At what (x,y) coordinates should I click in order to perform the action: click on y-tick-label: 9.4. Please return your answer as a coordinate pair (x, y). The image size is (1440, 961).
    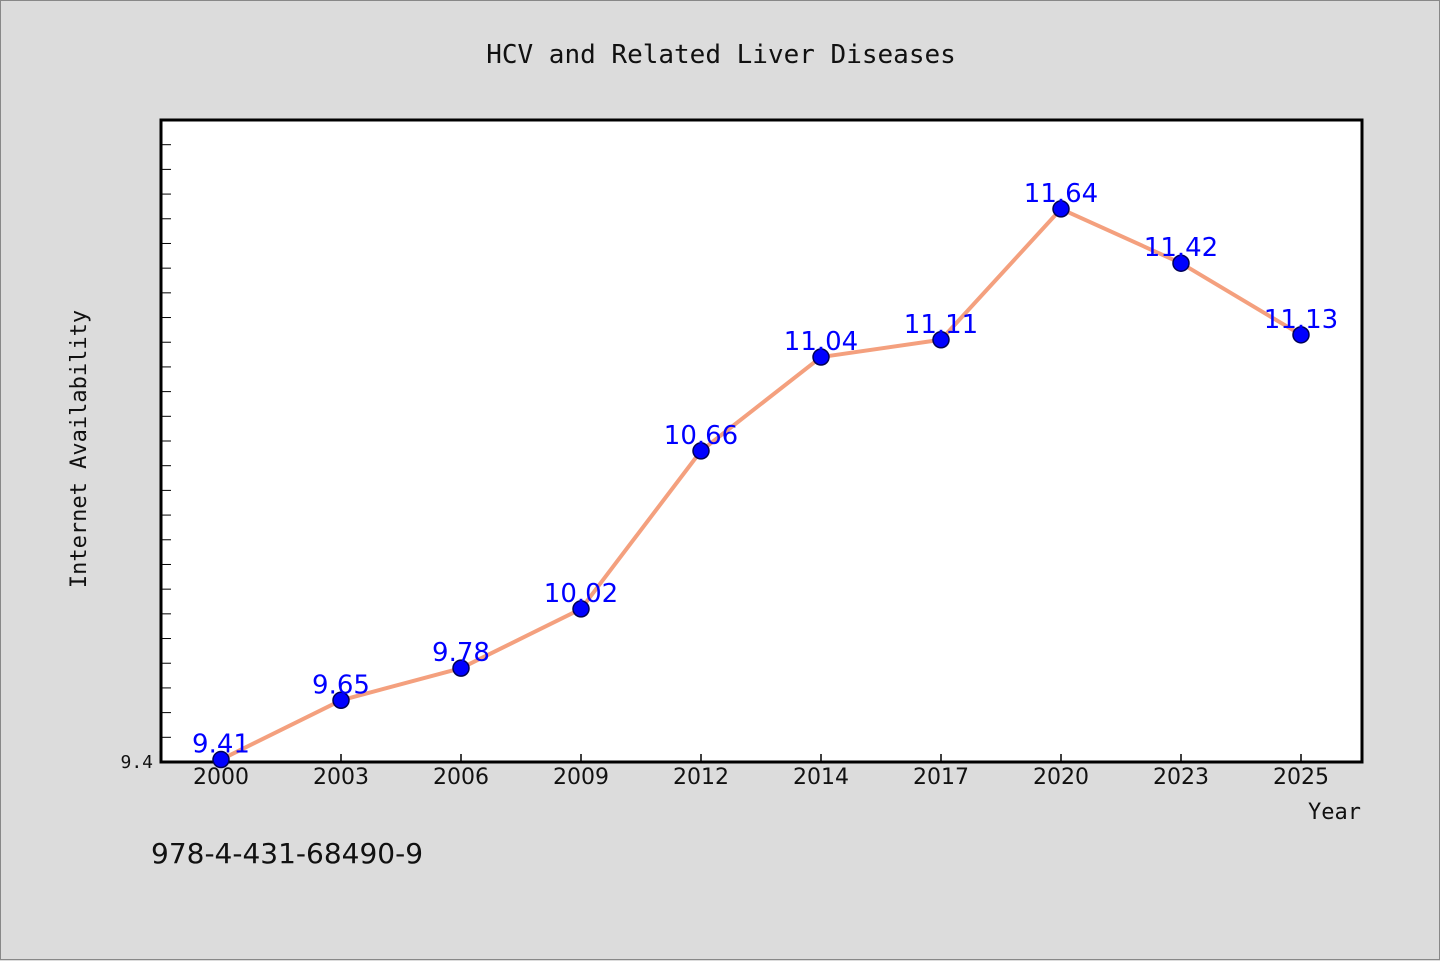
    Looking at the image, I should click on (136, 762).